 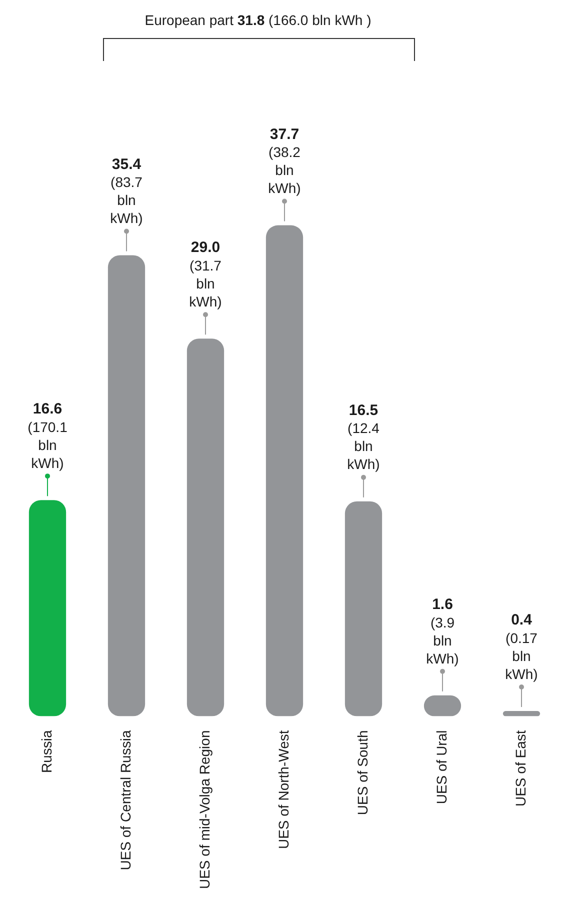 I want to click on x-tick-label: UES of mid-Volga Region, so click(x=204, y=810).